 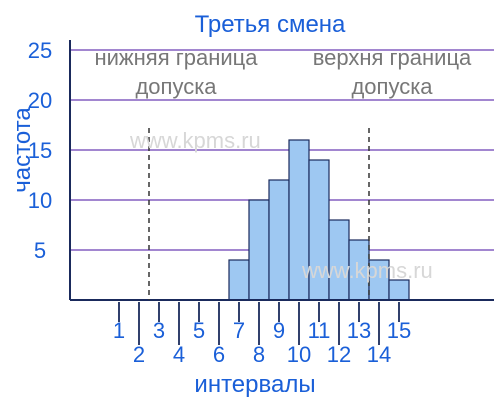 I want to click on x-tick-label-15: 15, so click(x=399, y=330).